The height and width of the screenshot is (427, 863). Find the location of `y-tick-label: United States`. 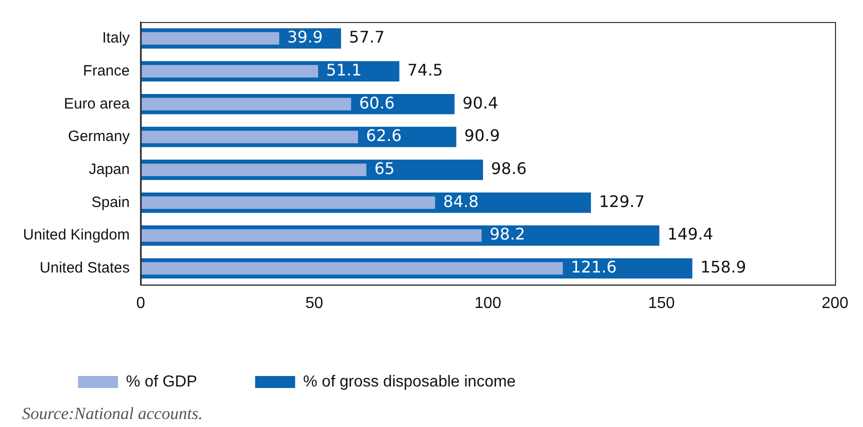

y-tick-label: United States is located at coordinates (85, 268).